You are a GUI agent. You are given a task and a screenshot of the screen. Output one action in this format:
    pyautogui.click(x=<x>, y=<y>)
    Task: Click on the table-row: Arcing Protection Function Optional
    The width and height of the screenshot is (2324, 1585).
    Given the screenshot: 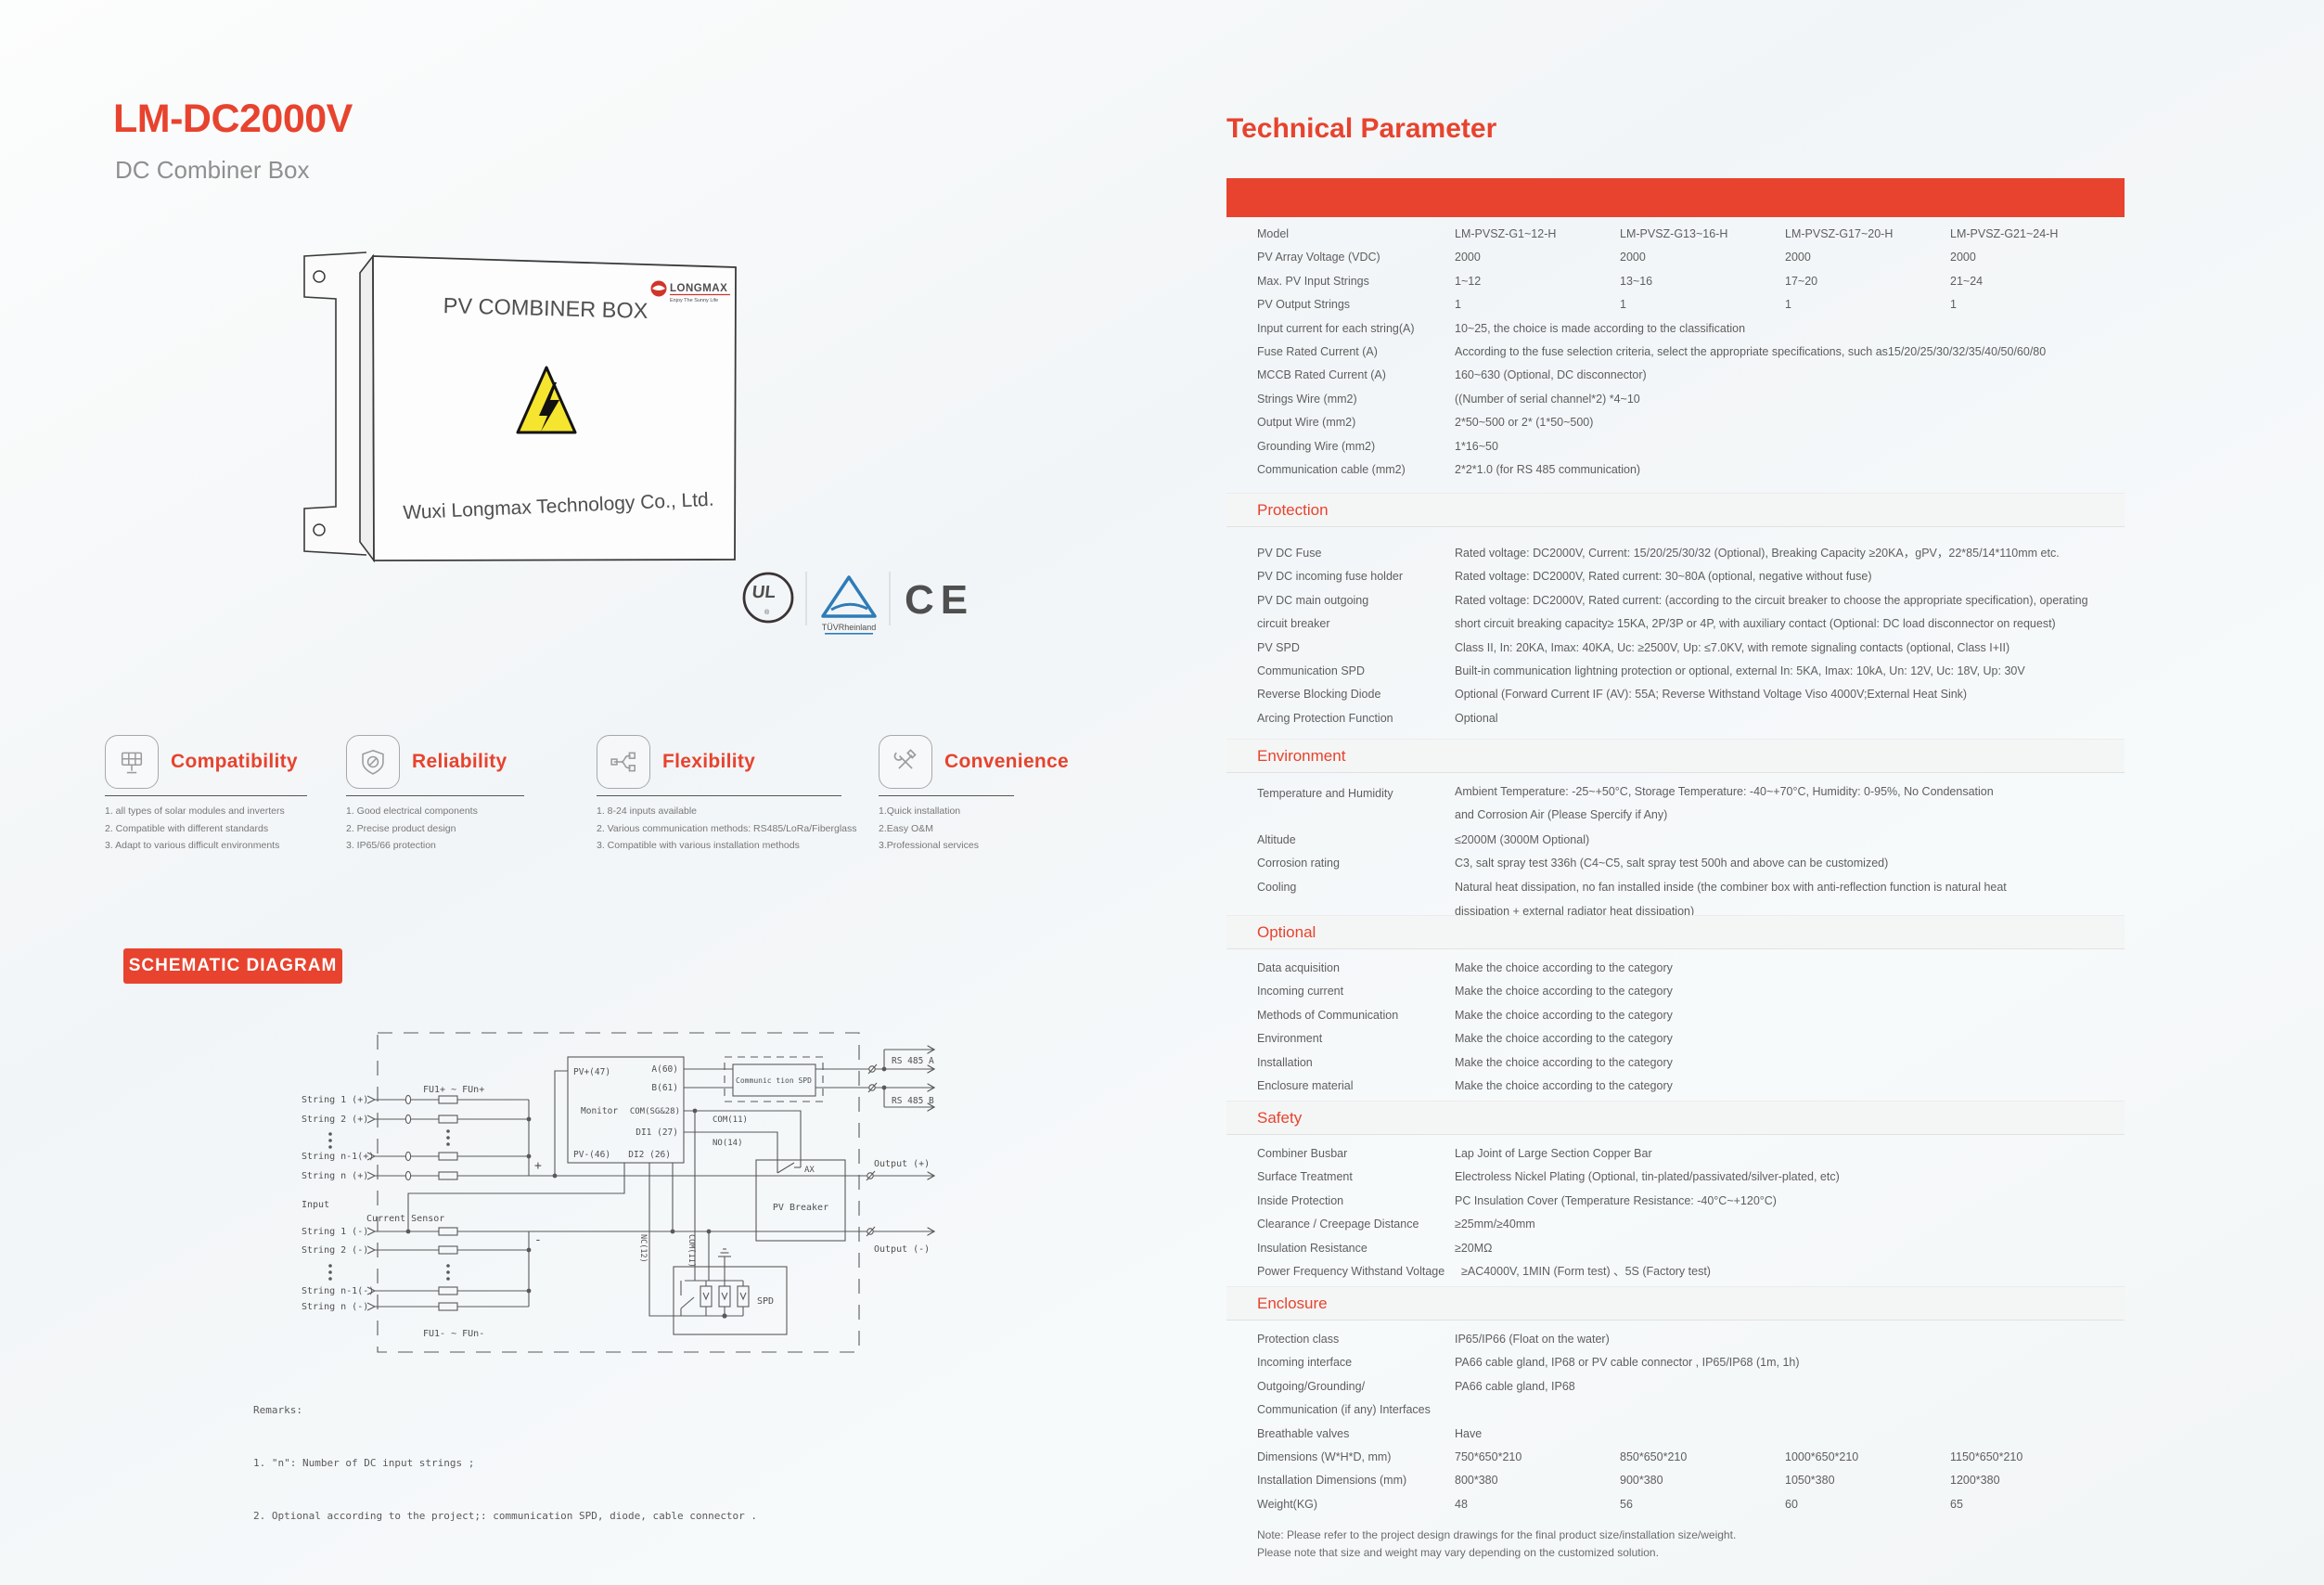 What is the action you would take?
    pyautogui.click(x=1377, y=718)
    